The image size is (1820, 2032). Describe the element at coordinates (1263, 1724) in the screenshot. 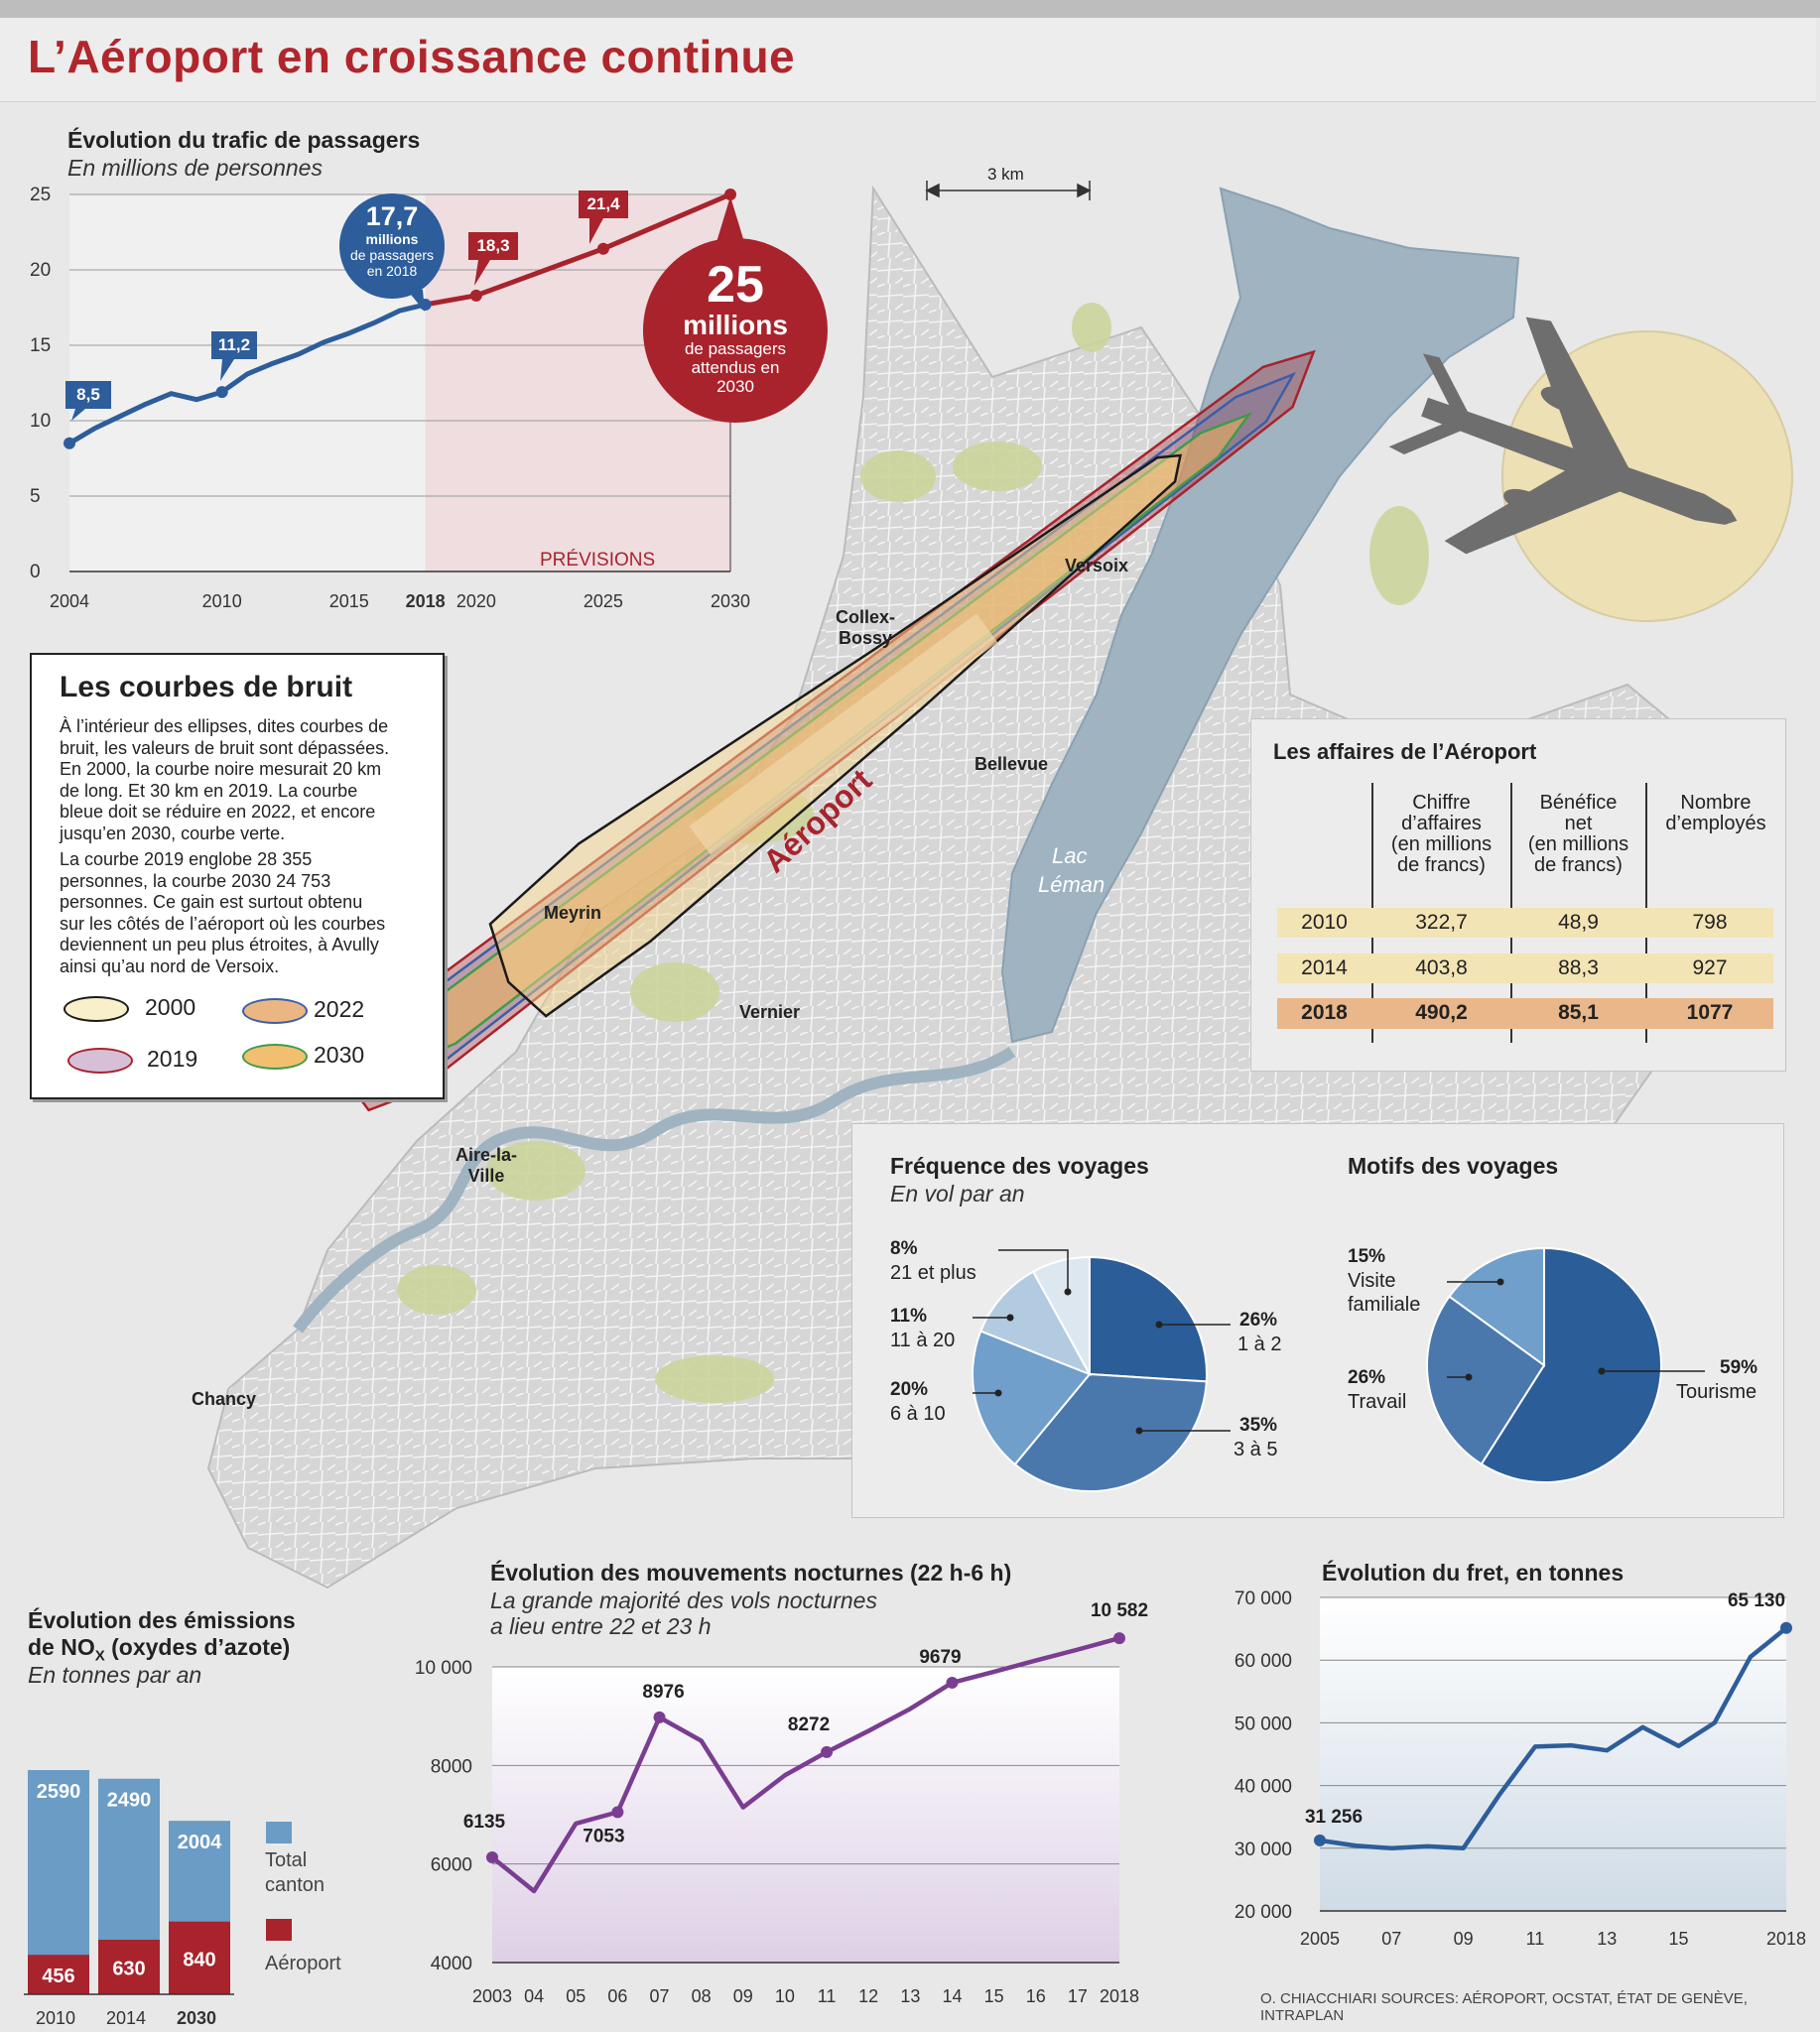

I see `y-tick-label: 50 000` at that location.